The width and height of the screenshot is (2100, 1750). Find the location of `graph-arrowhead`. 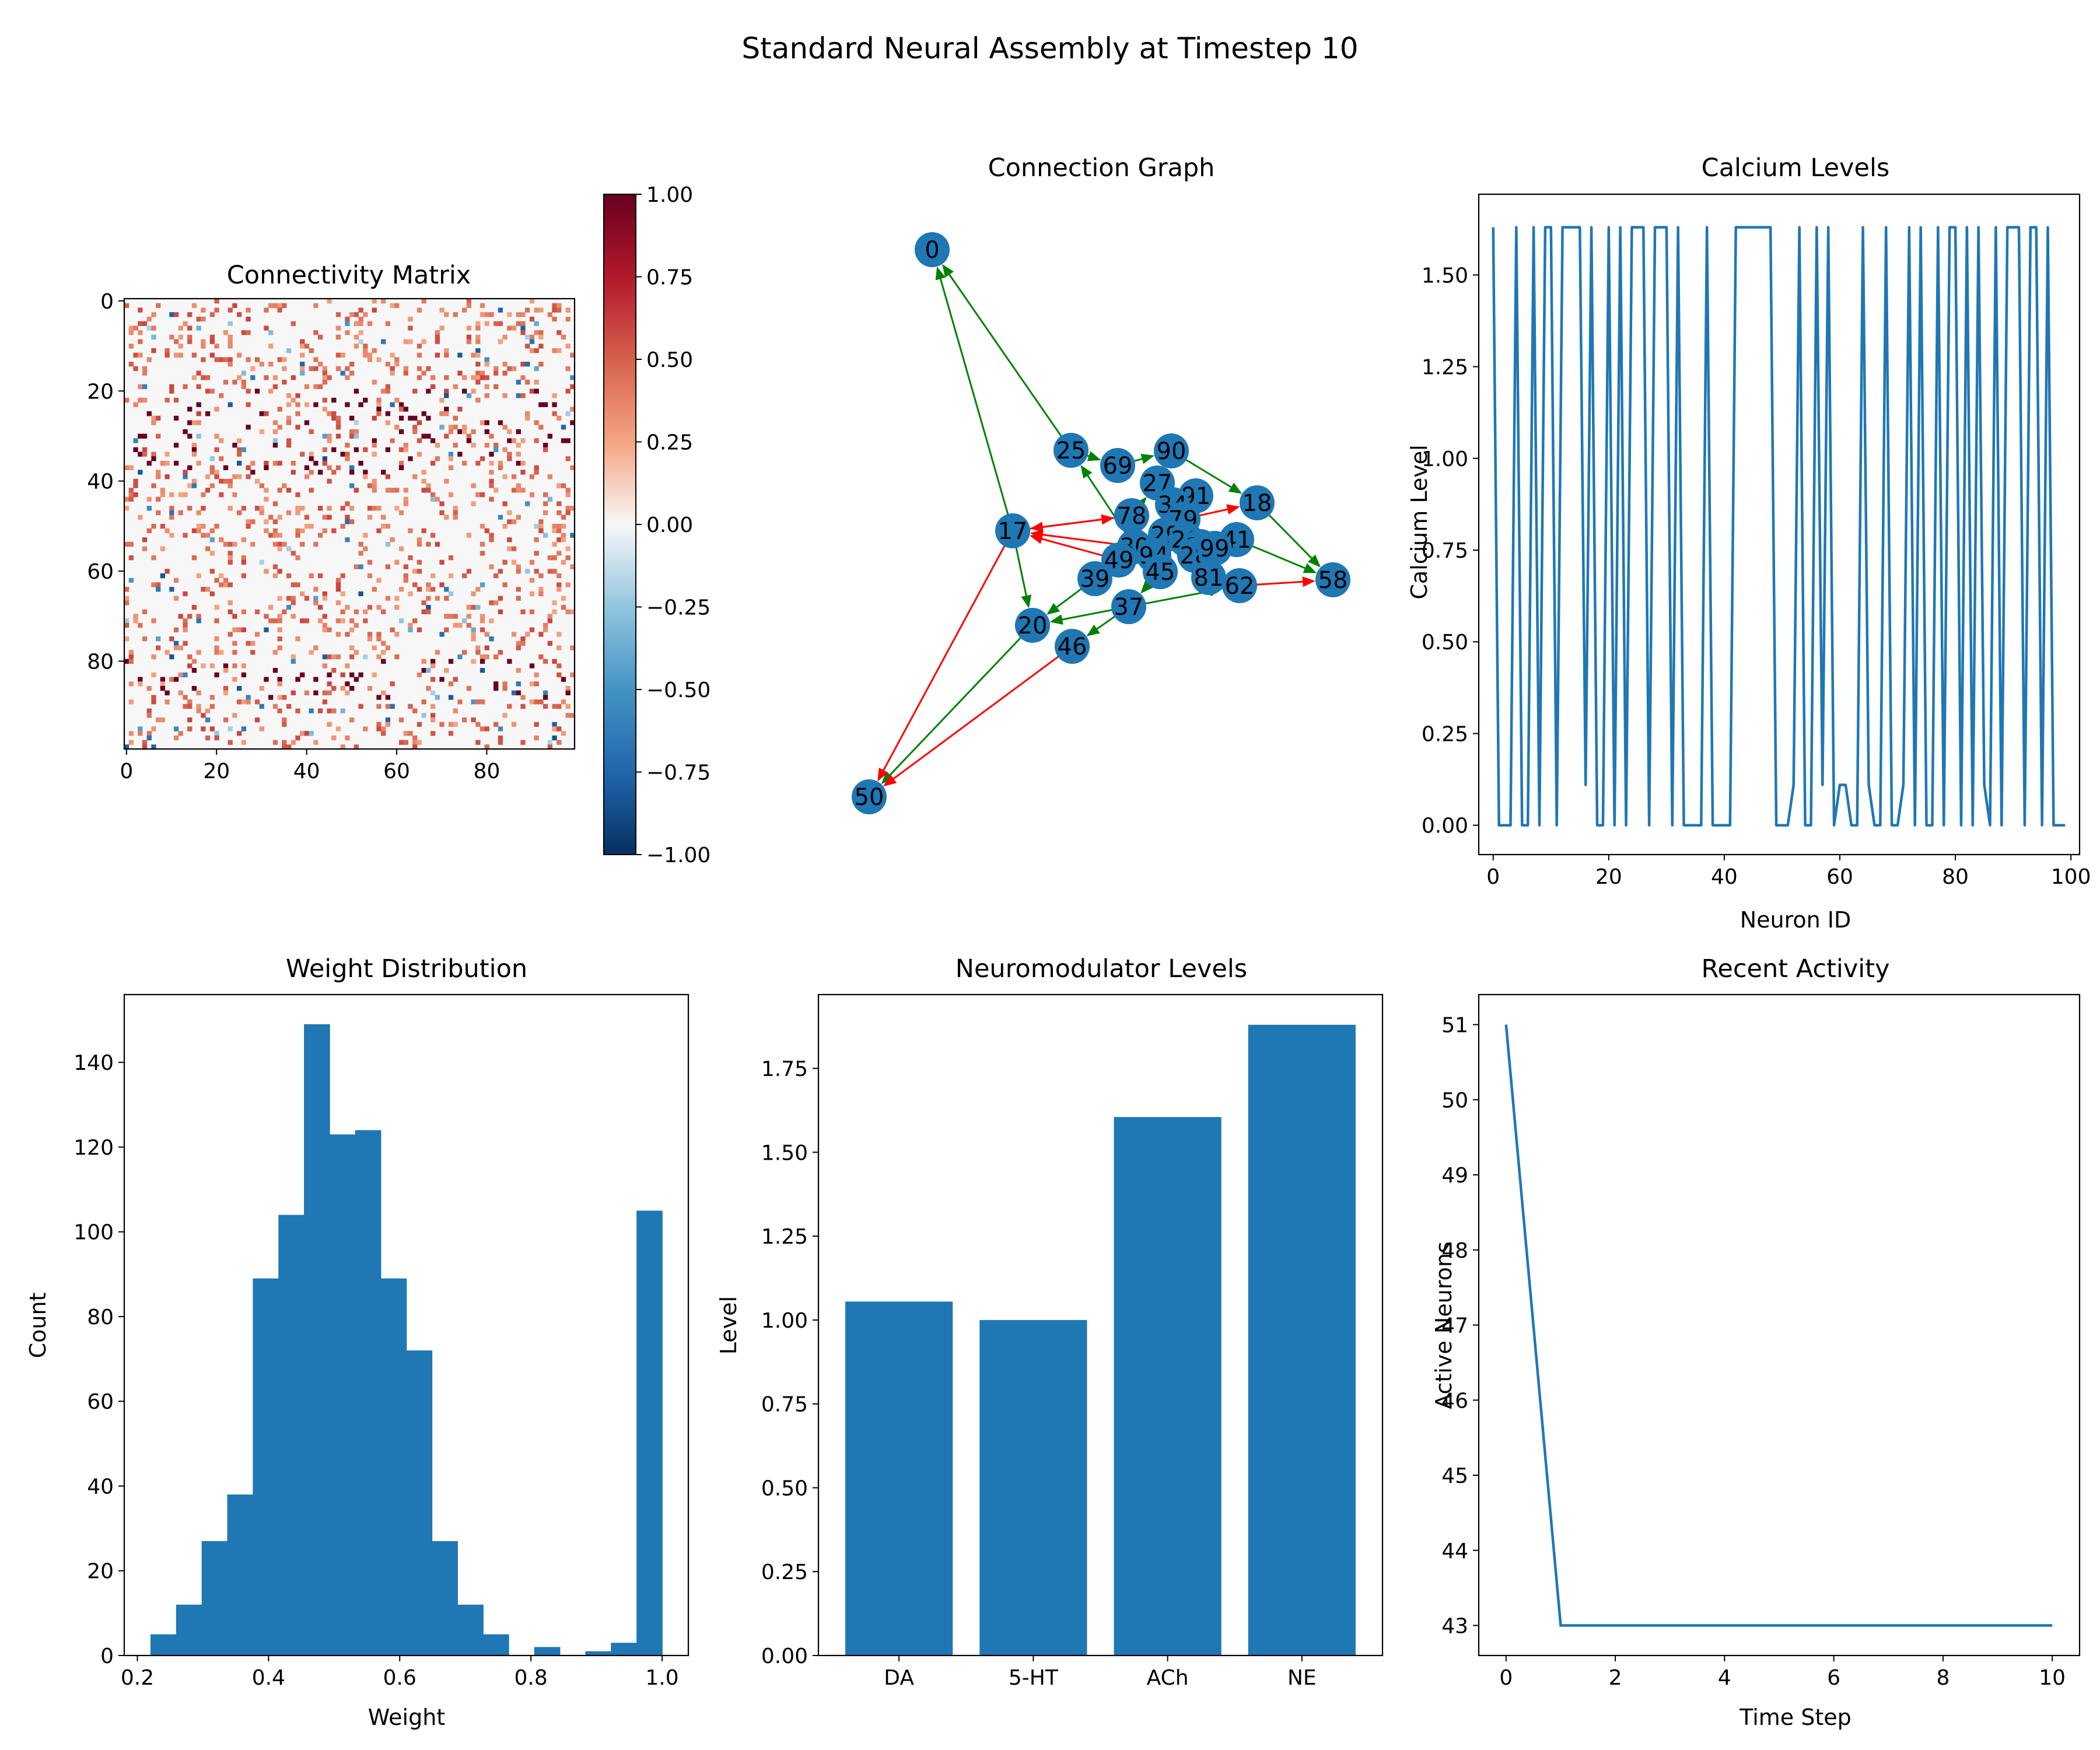

graph-arrowhead is located at coordinates (1146, 587).